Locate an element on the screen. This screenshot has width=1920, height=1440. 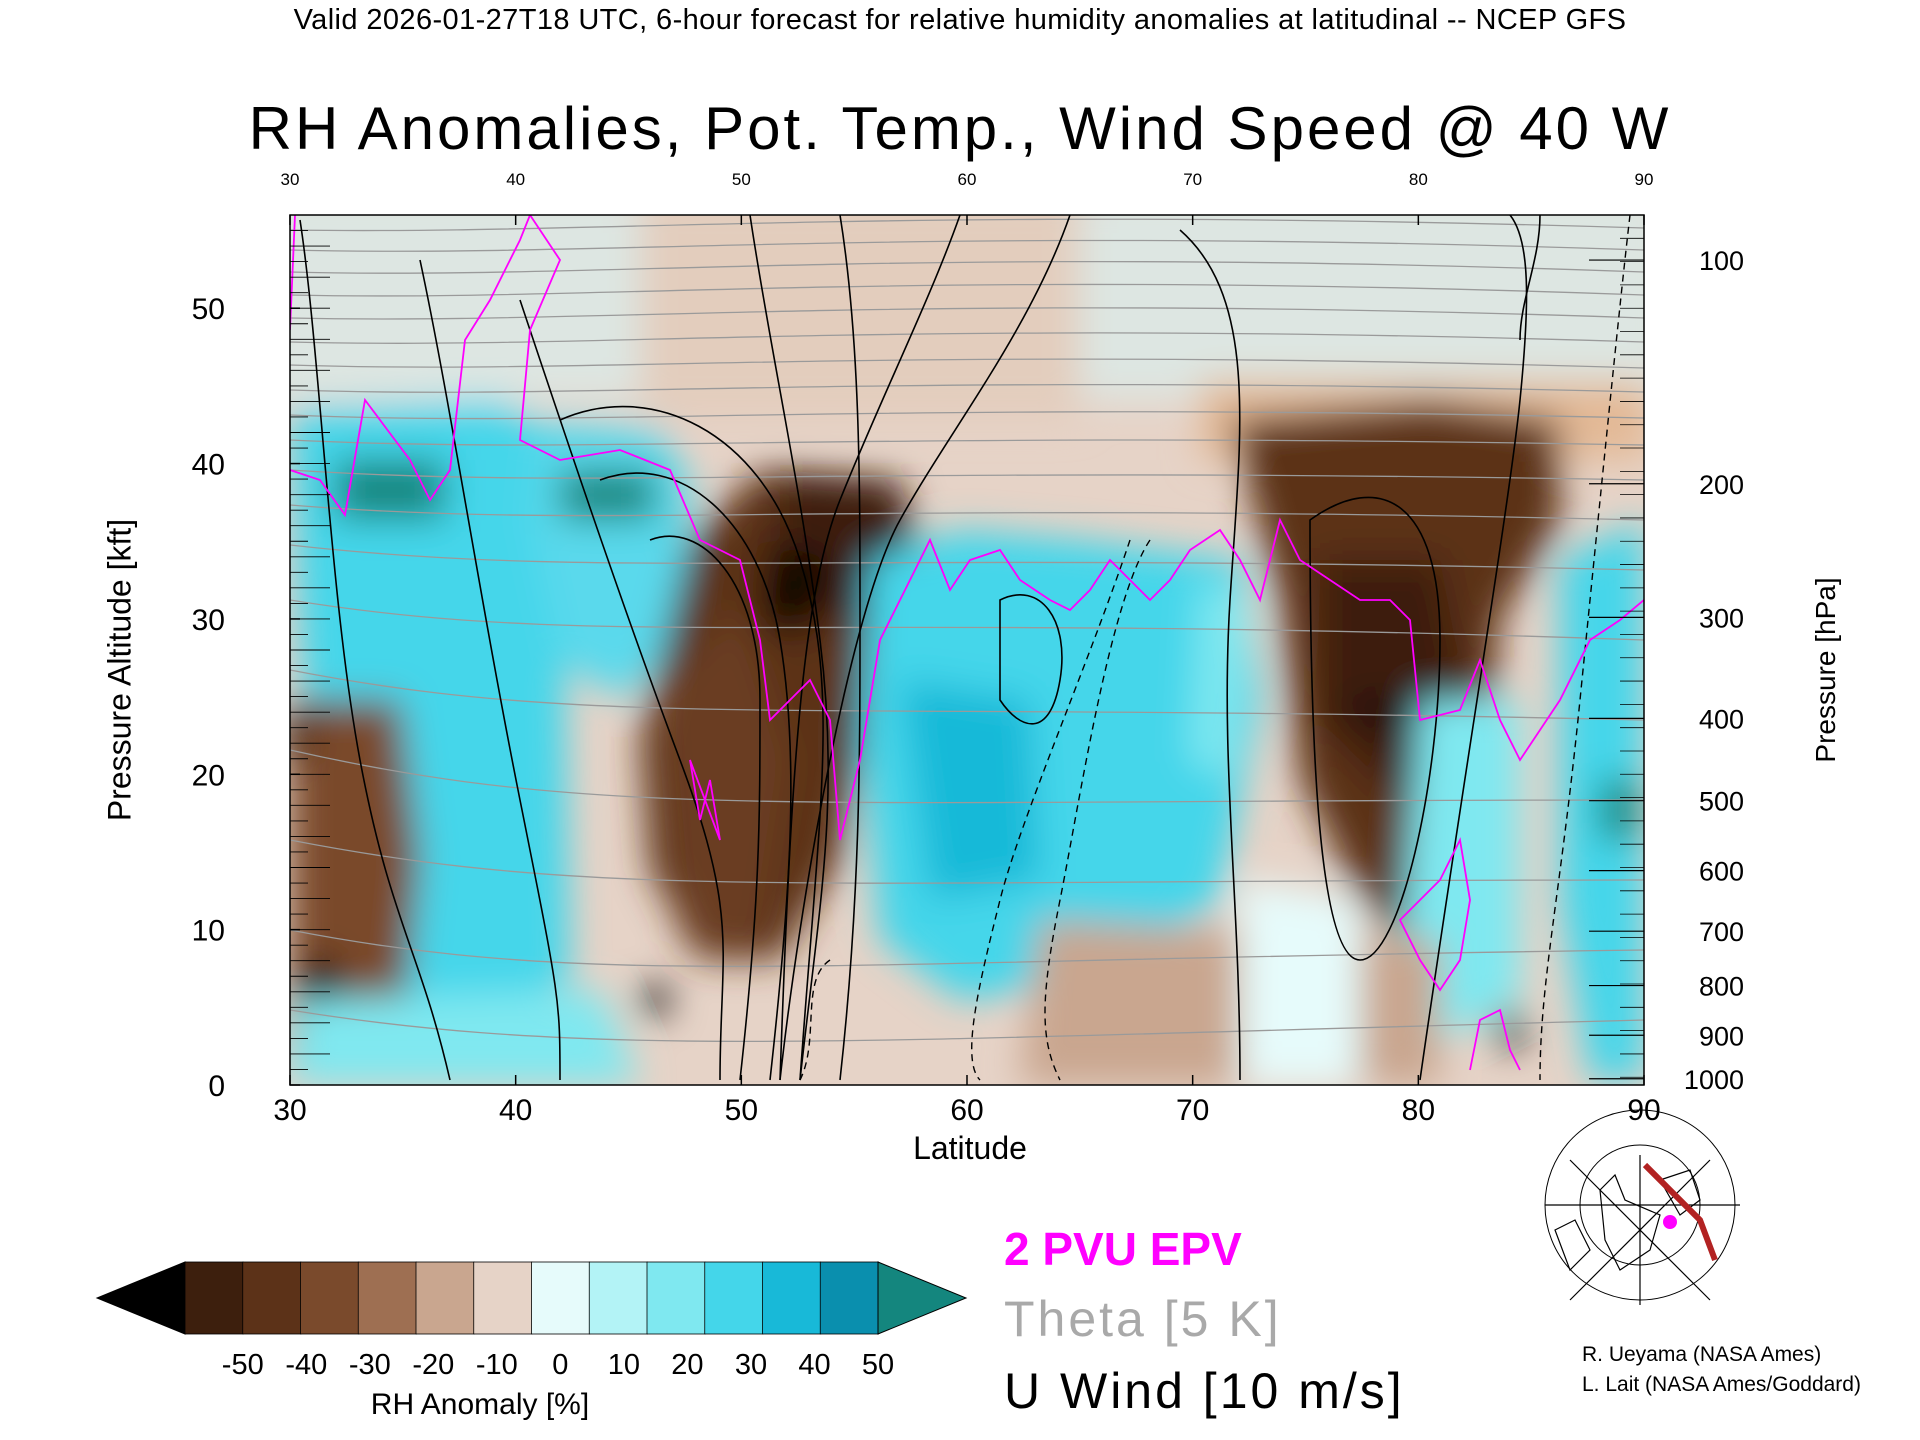
y-tick-label: 0 is located at coordinates (216, 1086).